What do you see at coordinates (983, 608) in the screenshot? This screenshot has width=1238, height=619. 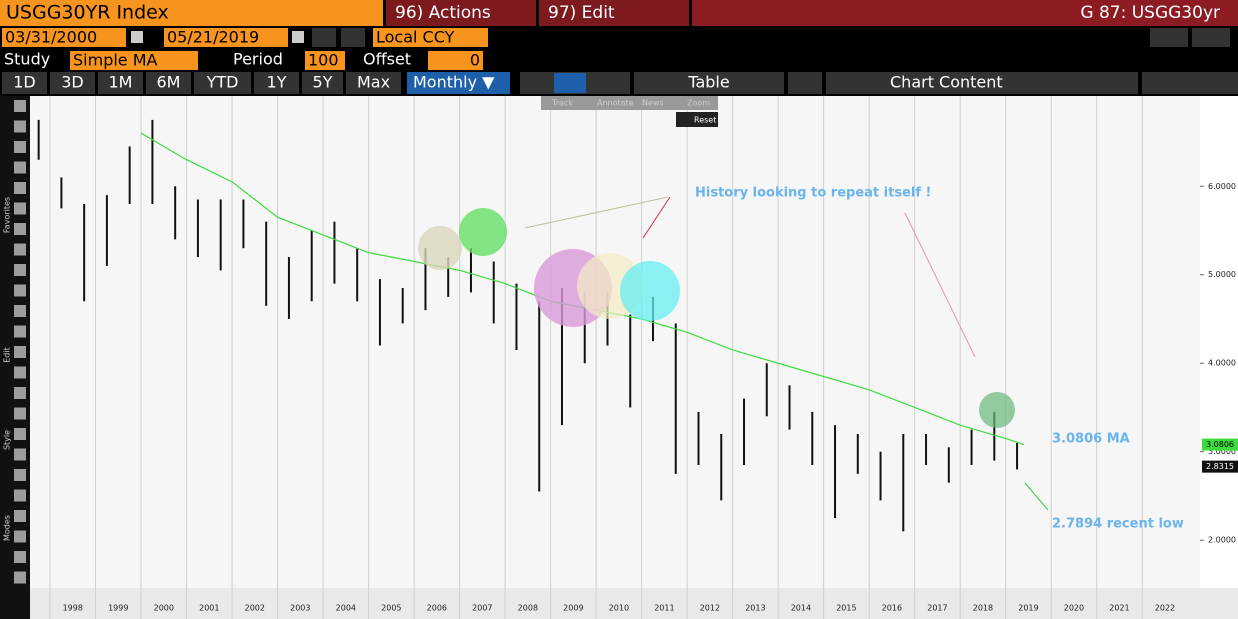 I see `x-tick-label: 2018` at bounding box center [983, 608].